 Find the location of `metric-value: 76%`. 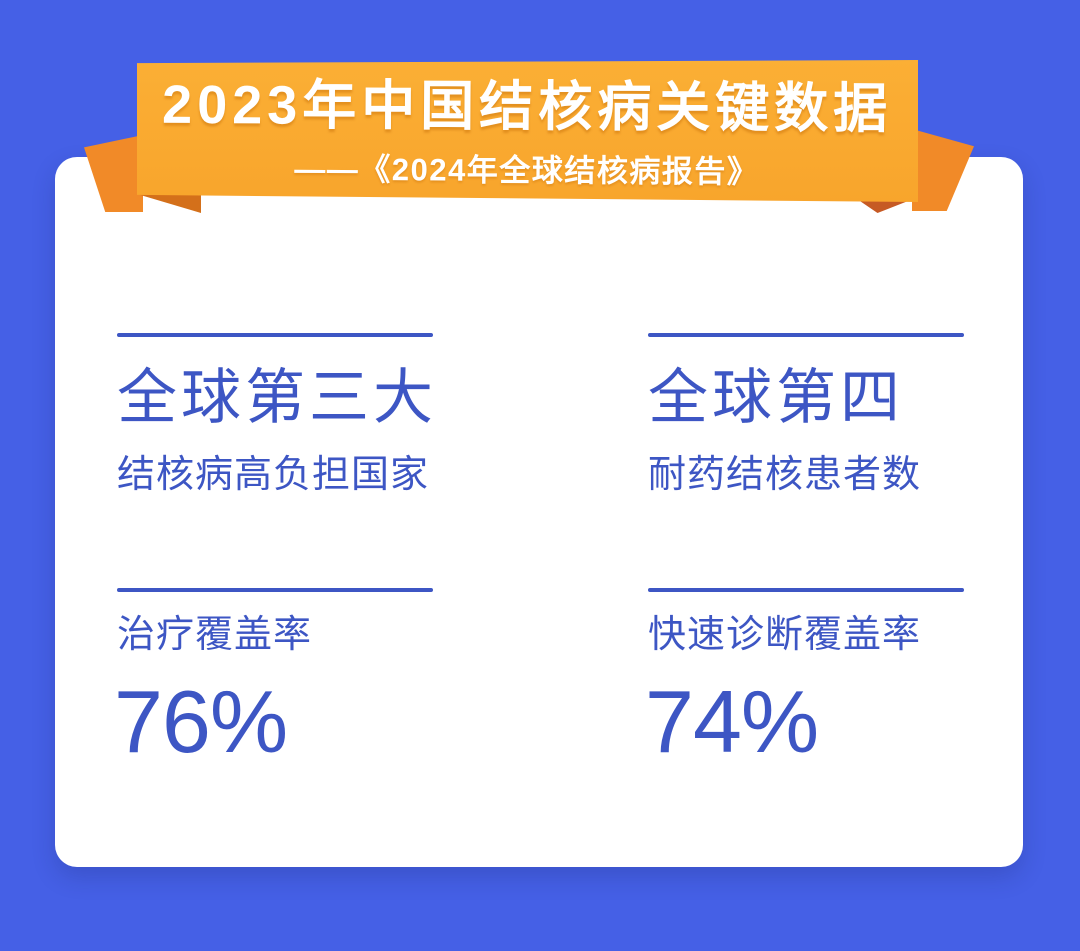

metric-value: 76% is located at coordinates (201, 721).